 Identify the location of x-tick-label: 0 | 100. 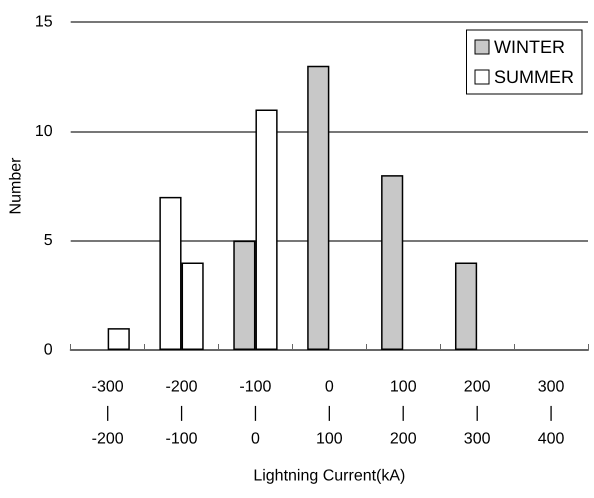
(329, 413).